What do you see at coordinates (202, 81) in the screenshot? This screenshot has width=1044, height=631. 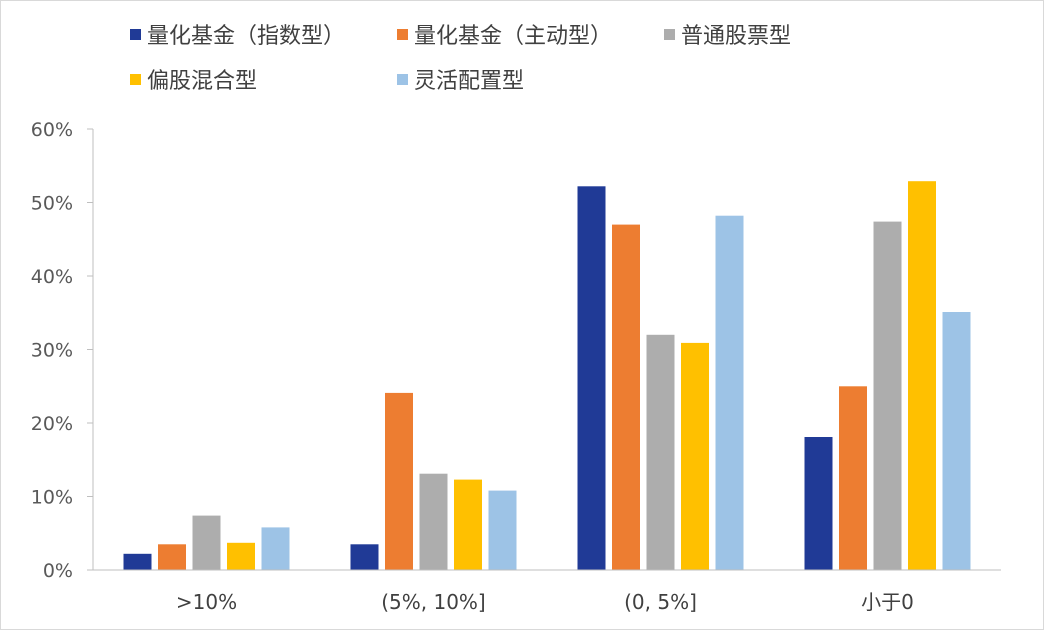 I see `legend-label: 偏股混合型` at bounding box center [202, 81].